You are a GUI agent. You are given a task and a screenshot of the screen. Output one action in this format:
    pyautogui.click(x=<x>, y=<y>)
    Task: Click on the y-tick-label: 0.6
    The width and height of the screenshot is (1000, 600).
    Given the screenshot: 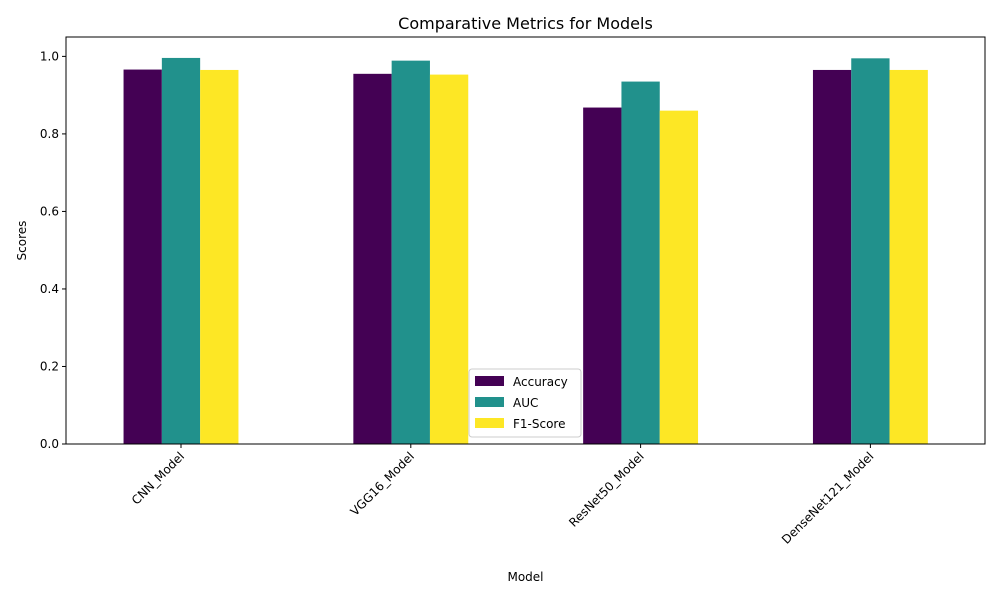 What is the action you would take?
    pyautogui.click(x=49, y=211)
    